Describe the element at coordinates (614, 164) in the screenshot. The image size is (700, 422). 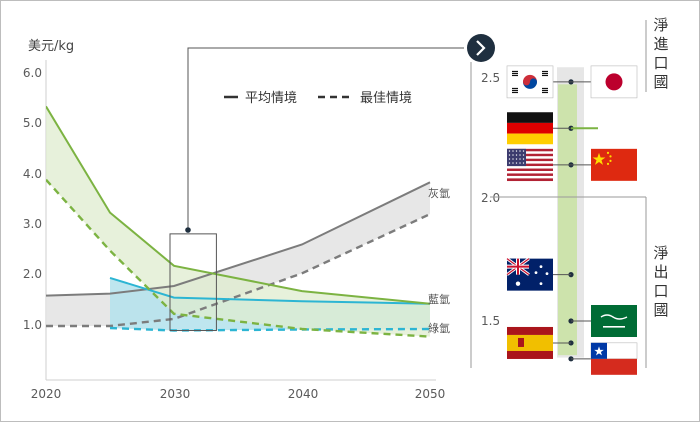
I see `china-flag` at that location.